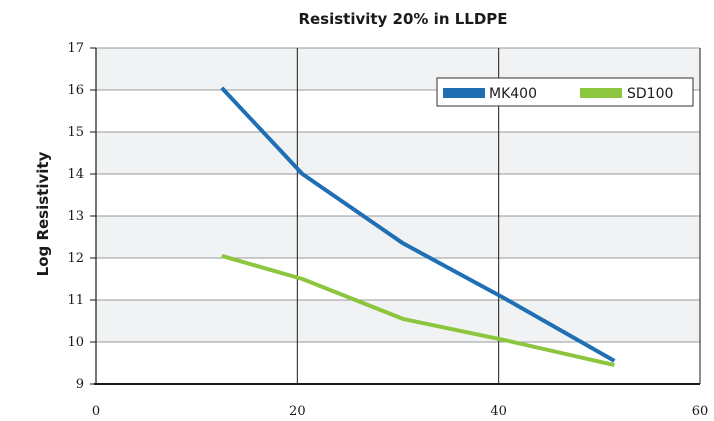  What do you see at coordinates (75, 90) in the screenshot?
I see `y-tick-label: 16` at bounding box center [75, 90].